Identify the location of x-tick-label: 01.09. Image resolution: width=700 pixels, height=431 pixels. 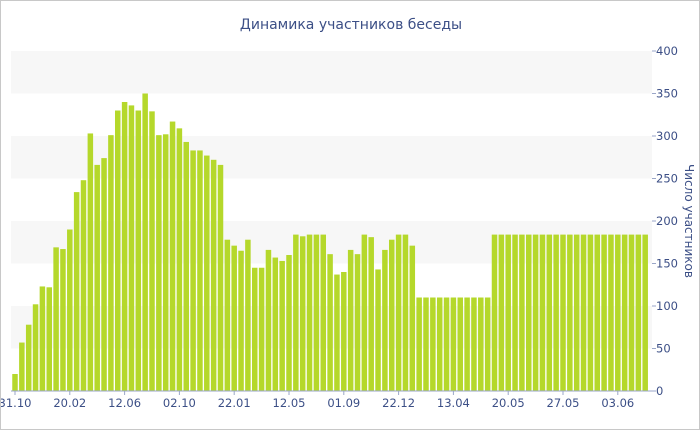
(343, 403).